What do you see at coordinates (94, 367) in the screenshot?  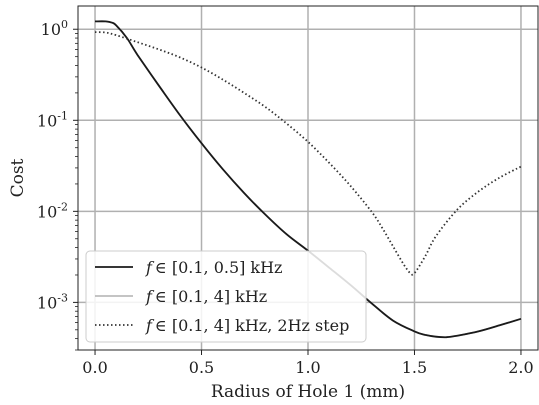 I see `x-tick-label-0: 0.0` at bounding box center [94, 367].